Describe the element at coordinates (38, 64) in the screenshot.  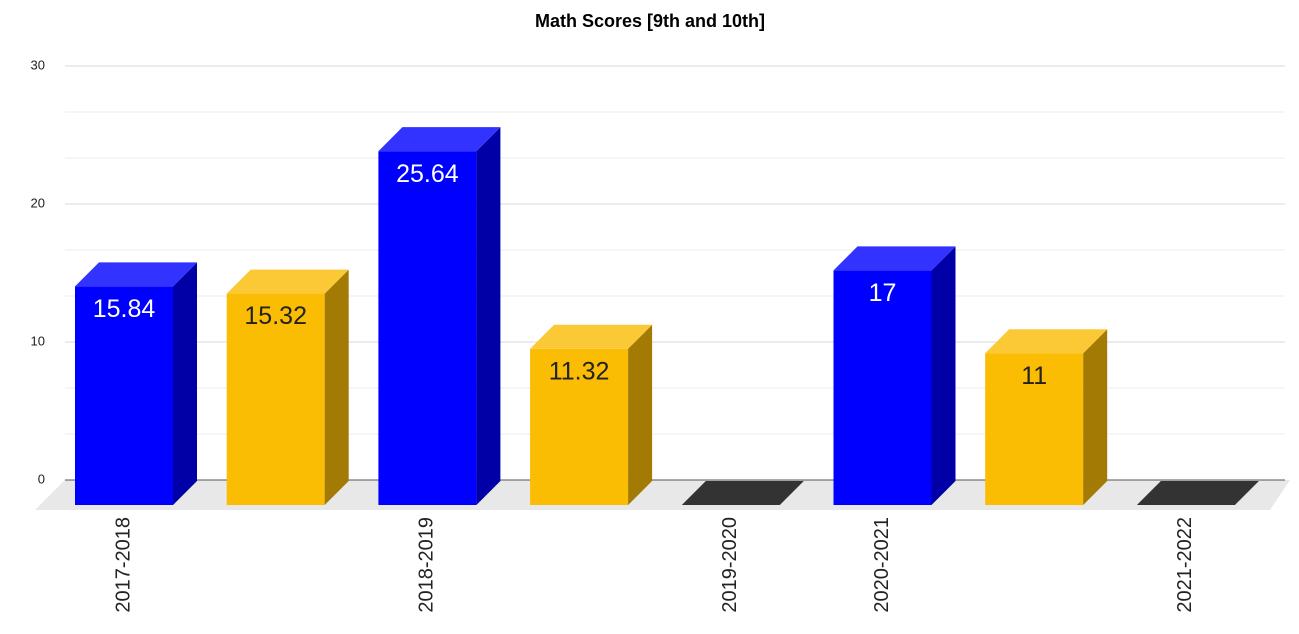
I see `y-tick-label: 30` at that location.